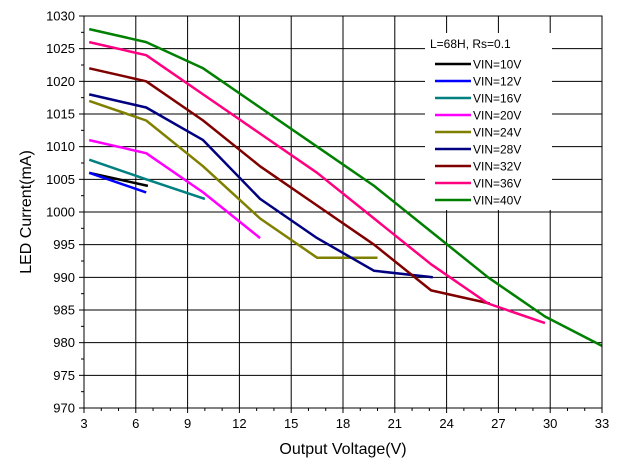 This screenshot has height=461, width=621. What do you see at coordinates (60, 114) in the screenshot?
I see `y-tick-label: 1015` at bounding box center [60, 114].